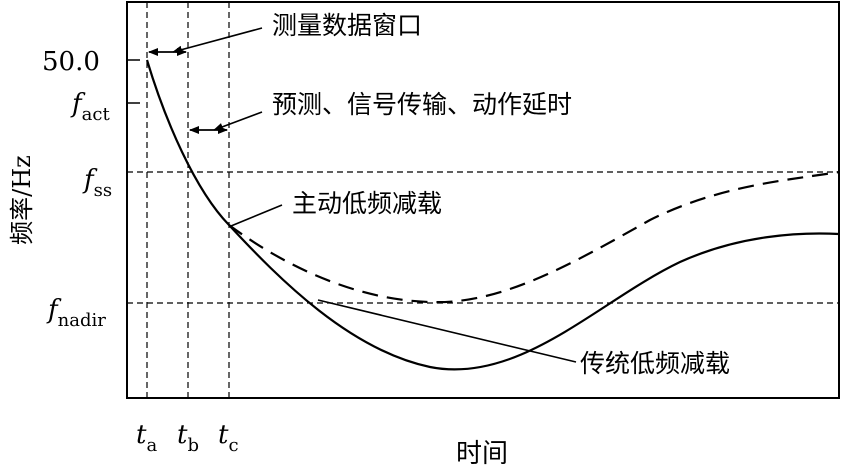 Image resolution: width=842 pixels, height=471 pixels. I want to click on y-tick-fact: fact, so click(90, 107).